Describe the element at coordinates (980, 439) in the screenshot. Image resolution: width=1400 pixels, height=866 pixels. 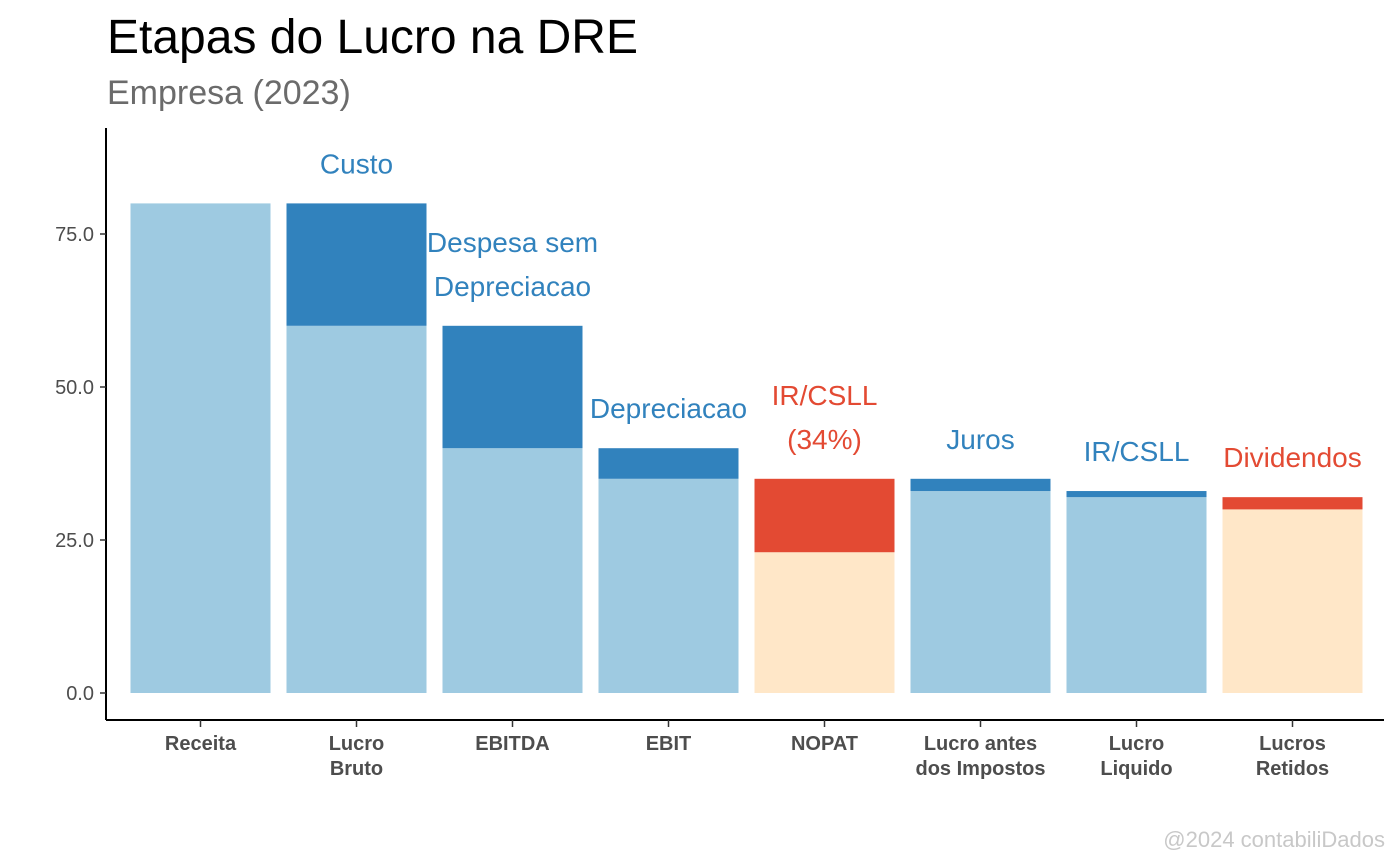
I see `bar-annotation: Juros` at that location.